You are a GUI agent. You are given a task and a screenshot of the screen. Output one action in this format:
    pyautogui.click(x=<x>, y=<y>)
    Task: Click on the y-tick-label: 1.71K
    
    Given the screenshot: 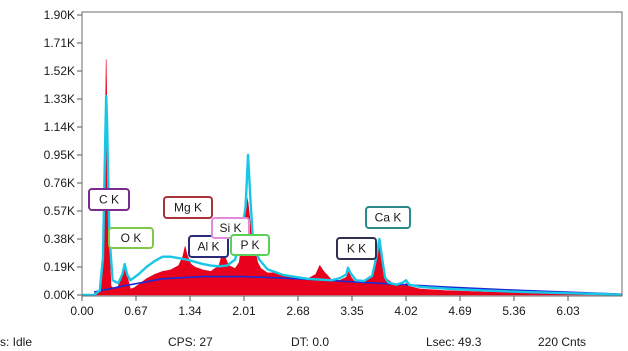 What is the action you would take?
    pyautogui.click(x=59, y=43)
    